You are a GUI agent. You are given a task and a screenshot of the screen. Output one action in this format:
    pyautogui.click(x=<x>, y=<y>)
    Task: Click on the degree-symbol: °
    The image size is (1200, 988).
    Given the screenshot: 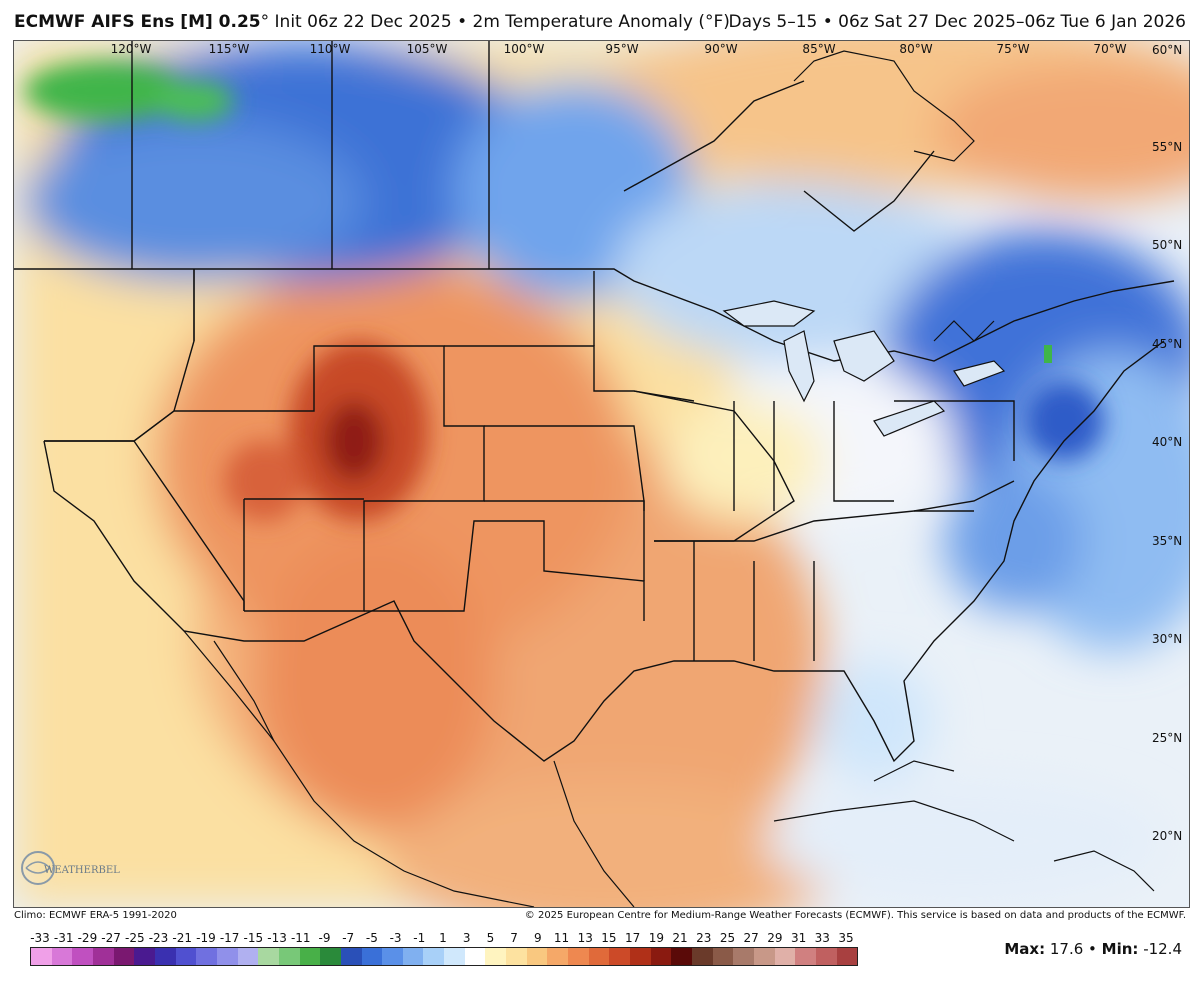 What is the action you would take?
    pyautogui.click(x=265, y=22)
    